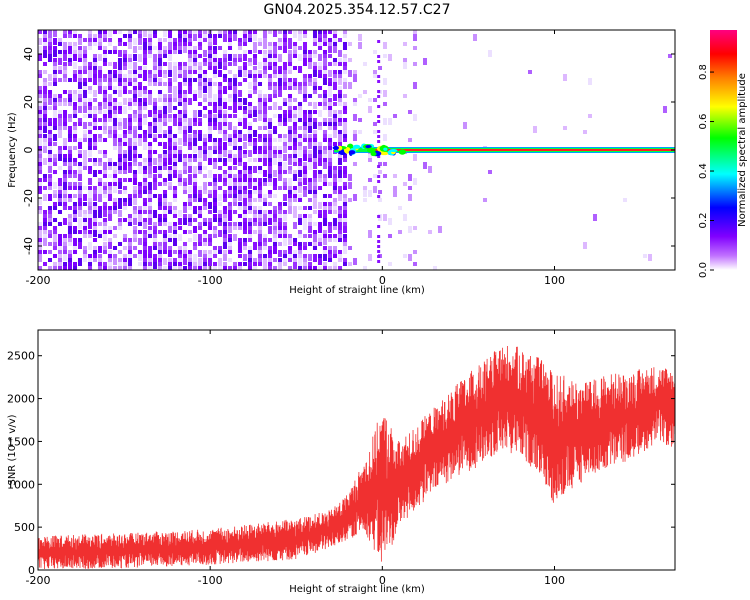  What do you see at coordinates (21, 441) in the screenshot?
I see `y-tick-label: 1500` at bounding box center [21, 441].